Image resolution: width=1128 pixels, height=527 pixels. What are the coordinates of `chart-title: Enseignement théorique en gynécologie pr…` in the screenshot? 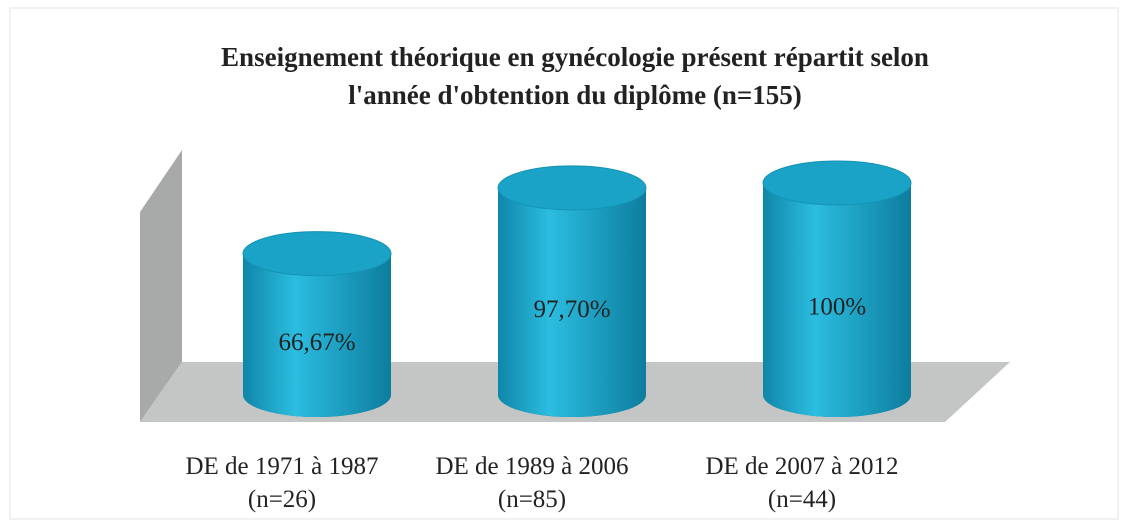 It's located at (575, 76).